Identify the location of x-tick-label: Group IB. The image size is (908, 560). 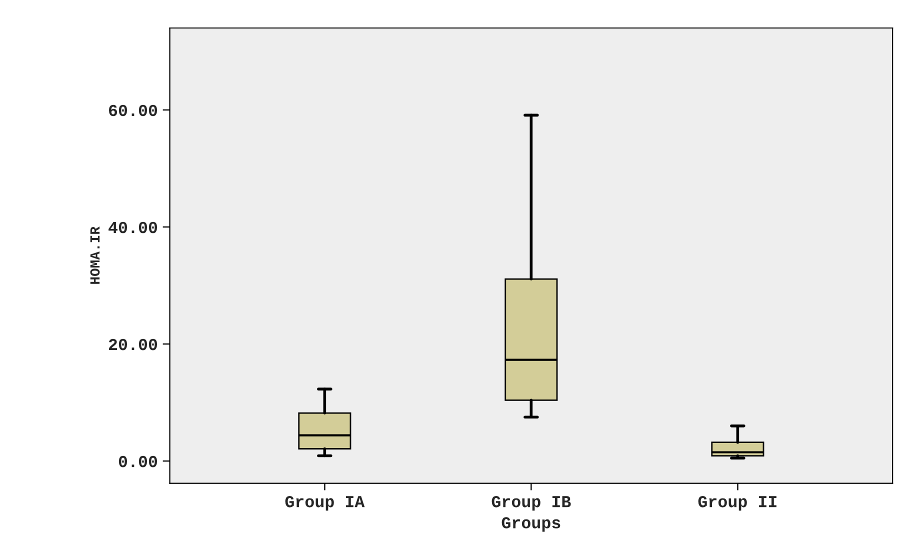
(531, 503).